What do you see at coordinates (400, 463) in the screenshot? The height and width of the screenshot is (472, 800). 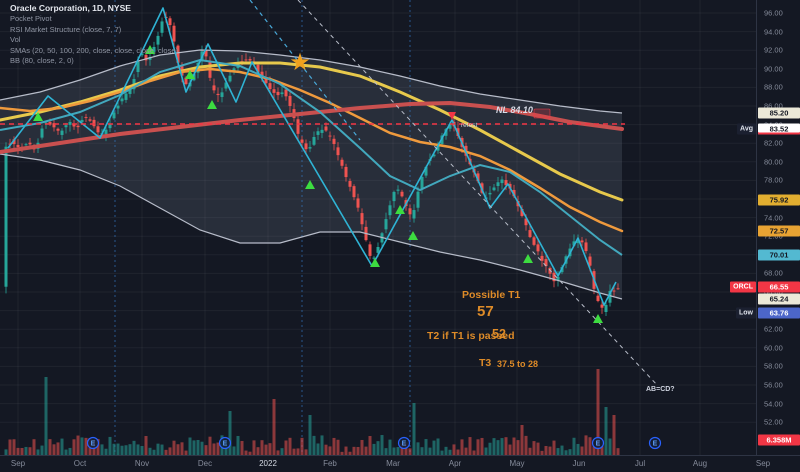 I see `time-axis: Sep Oct Nov Dec 2022 Feb Mar Apr May Jun Jul Aug Sep` at bounding box center [400, 463].